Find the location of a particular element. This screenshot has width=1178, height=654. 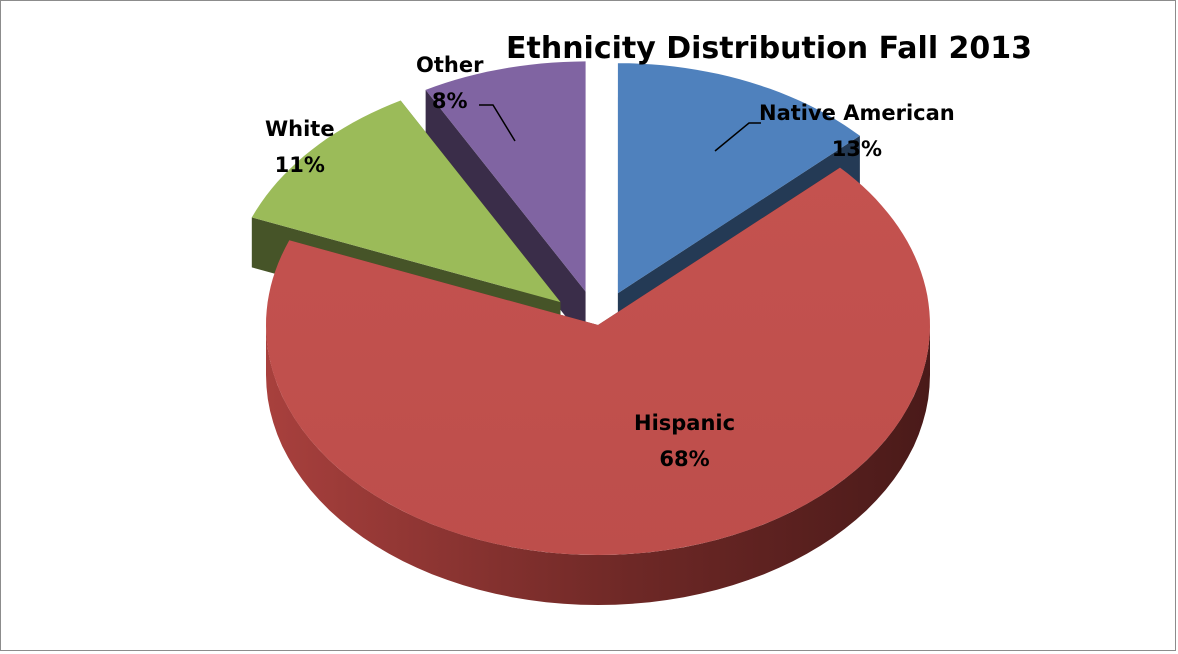

pie-slice-native-american-top is located at coordinates (738, 178).